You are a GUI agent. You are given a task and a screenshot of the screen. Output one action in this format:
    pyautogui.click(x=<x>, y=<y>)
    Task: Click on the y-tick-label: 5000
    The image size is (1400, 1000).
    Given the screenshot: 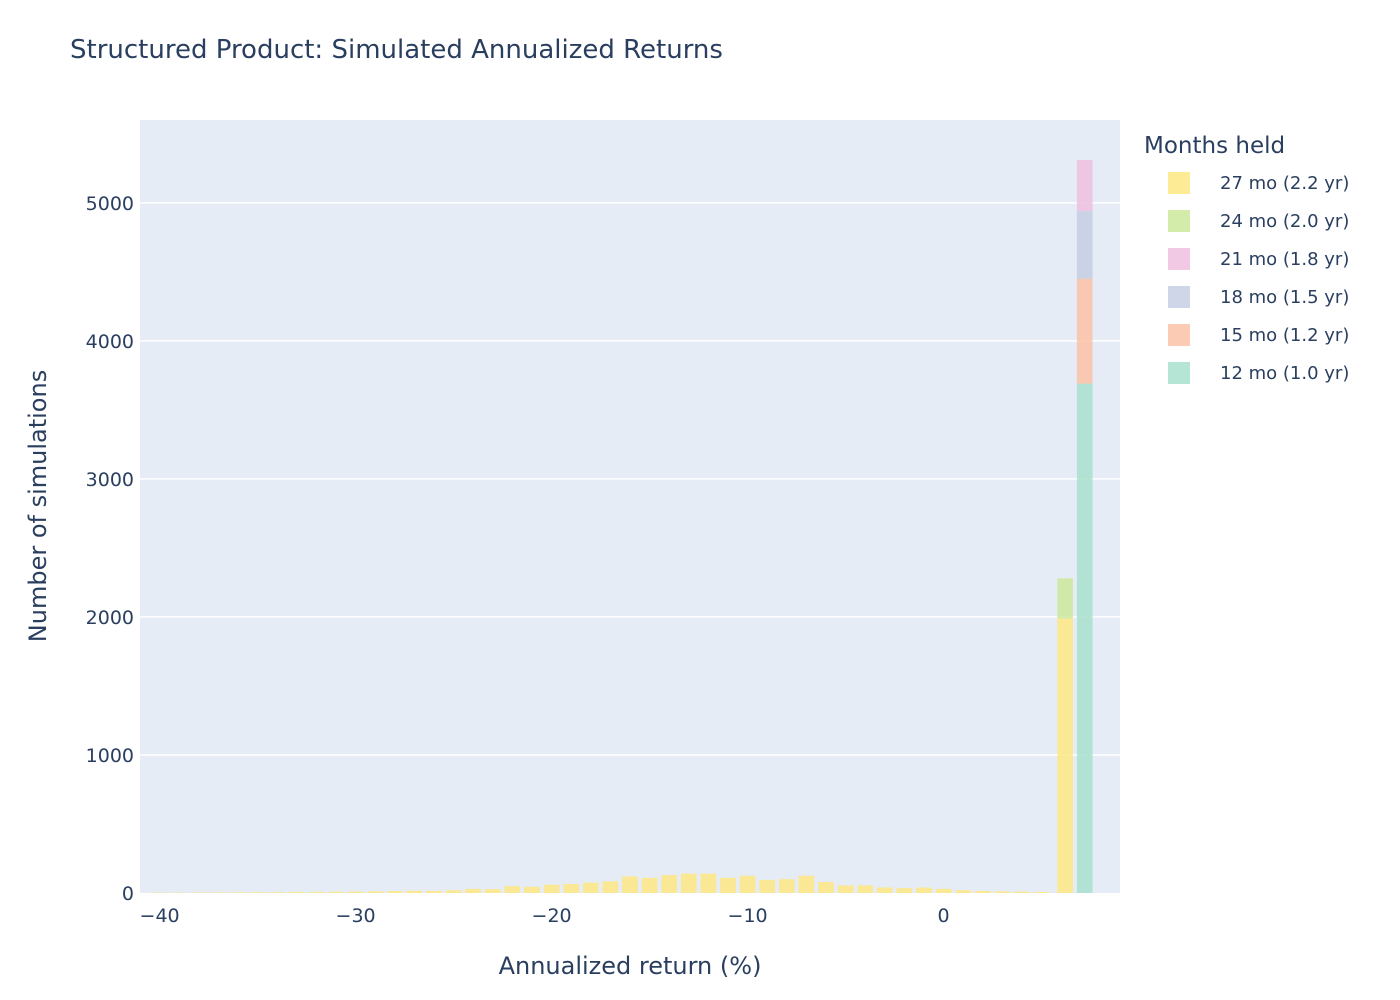 What is the action you would take?
    pyautogui.click(x=110, y=204)
    